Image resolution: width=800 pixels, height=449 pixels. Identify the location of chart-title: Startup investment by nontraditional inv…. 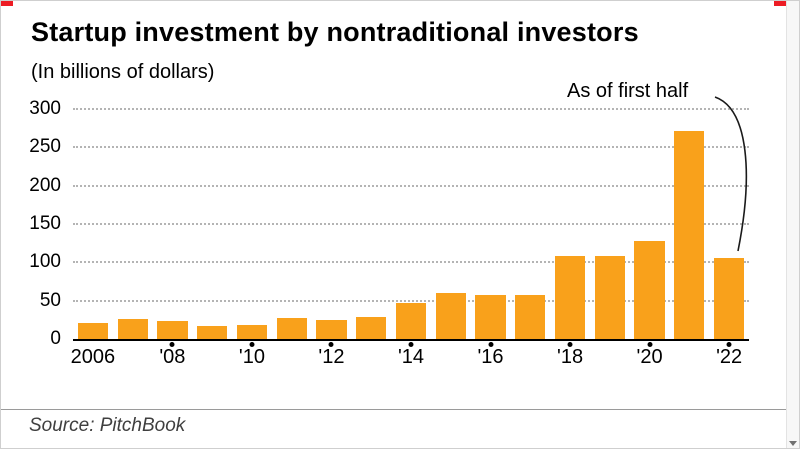
(335, 32).